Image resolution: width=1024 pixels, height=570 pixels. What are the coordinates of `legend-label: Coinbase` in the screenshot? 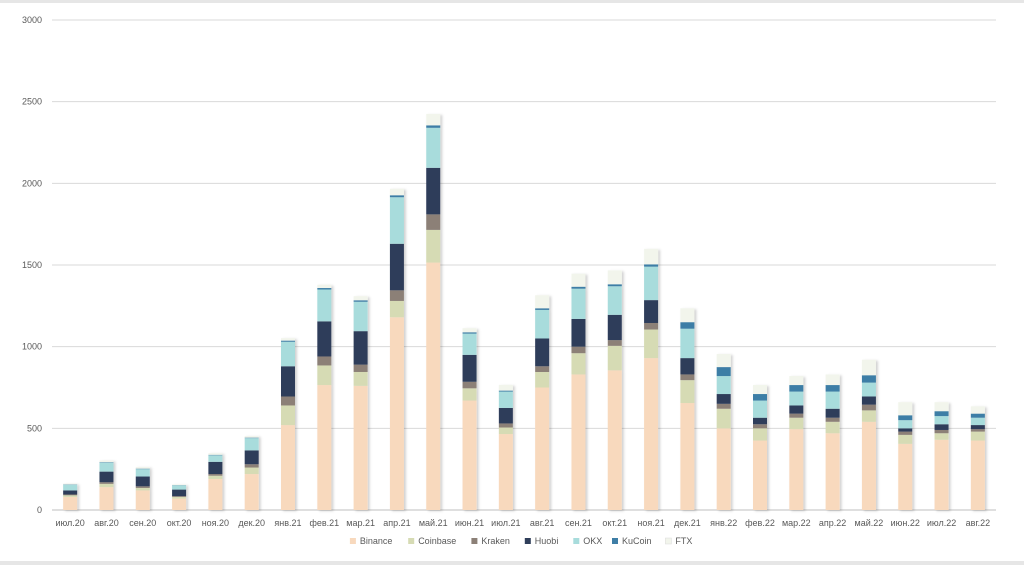 It's located at (437, 541).